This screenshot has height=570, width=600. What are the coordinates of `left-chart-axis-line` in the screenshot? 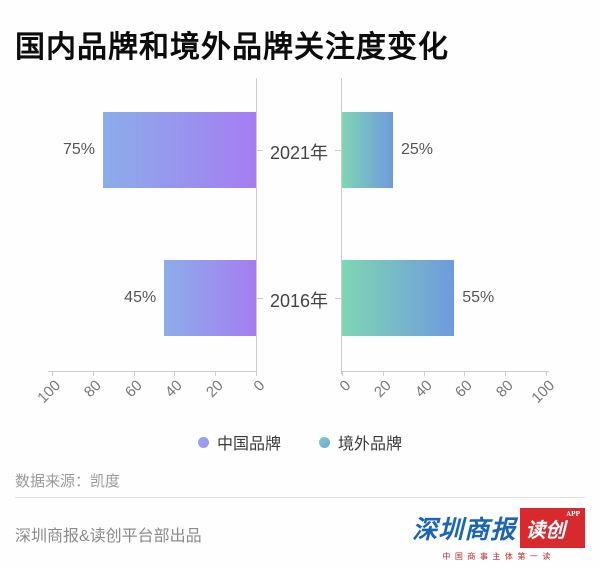 It's located at (256, 226).